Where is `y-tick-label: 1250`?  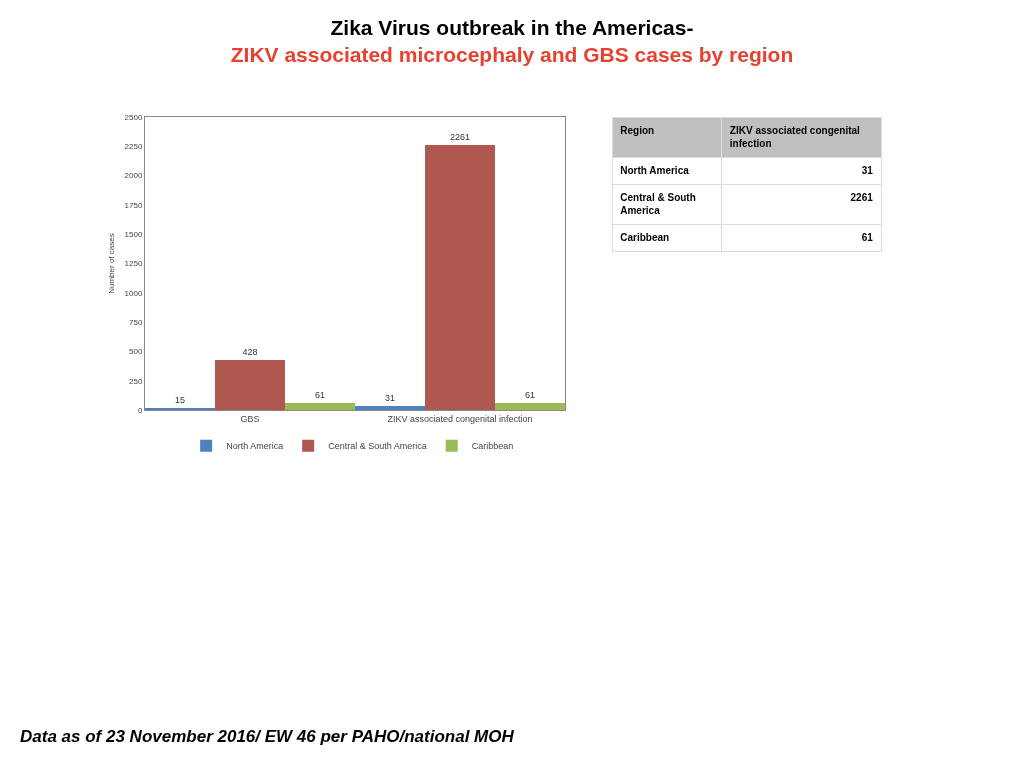
y-tick-label: 1250 is located at coordinates (133, 264).